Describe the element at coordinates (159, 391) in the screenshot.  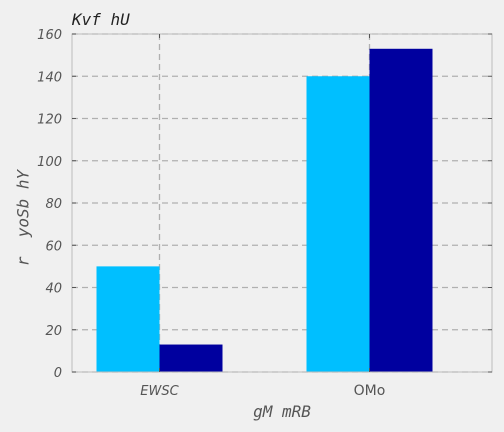
I see `x-tick-label: EWSC` at that location.